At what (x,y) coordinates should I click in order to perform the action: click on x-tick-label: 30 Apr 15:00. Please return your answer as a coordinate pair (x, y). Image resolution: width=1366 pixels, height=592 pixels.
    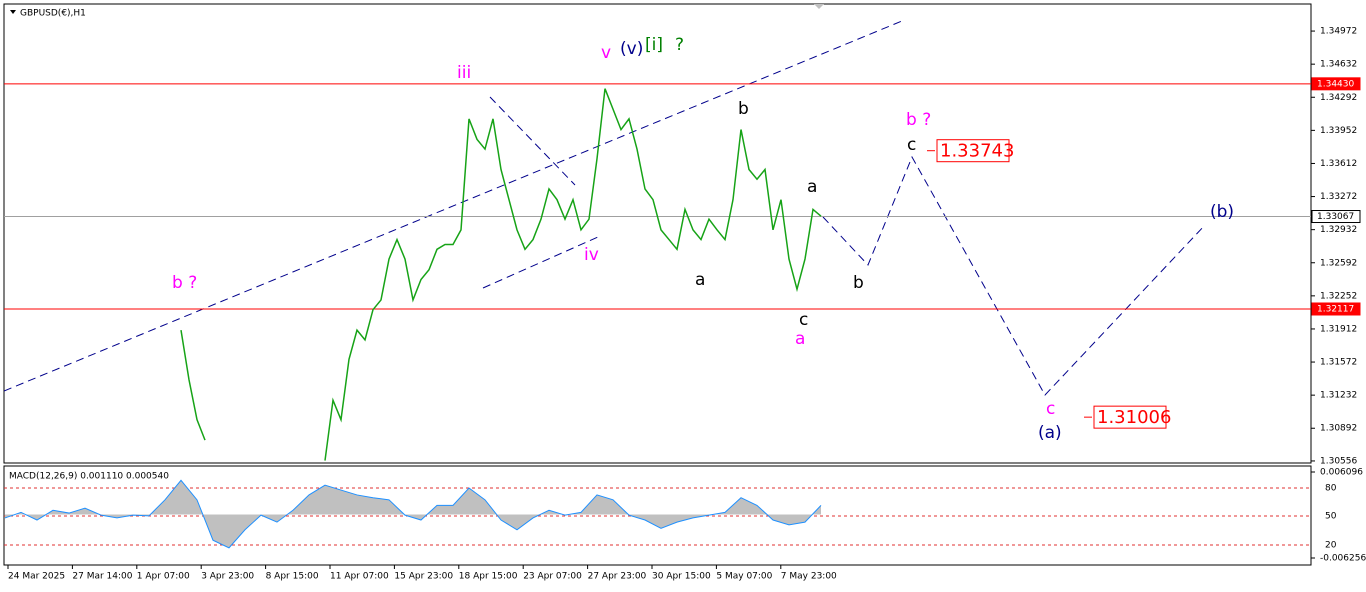
    Looking at the image, I should click on (681, 577).